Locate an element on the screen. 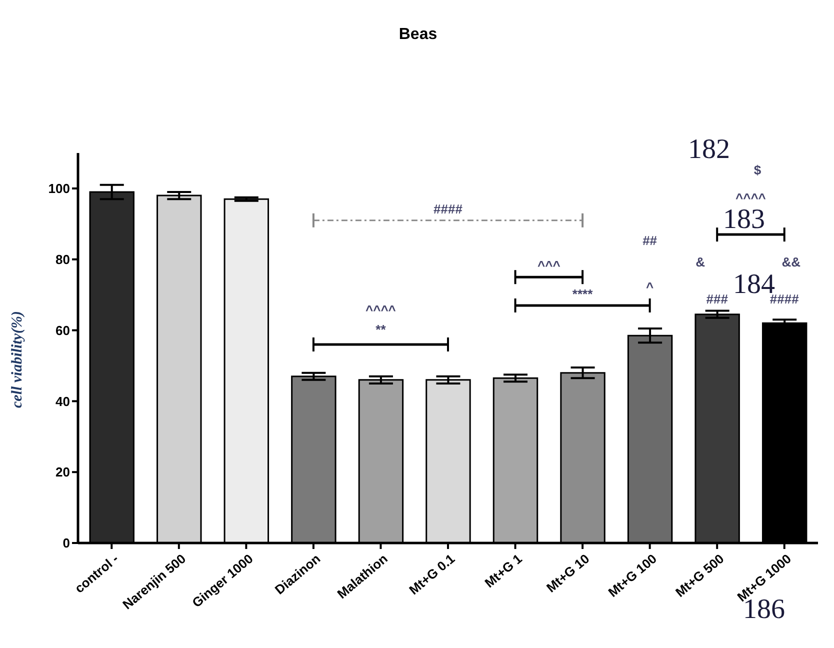 The image size is (834, 648). y-tick-label: 80 is located at coordinates (63, 259).